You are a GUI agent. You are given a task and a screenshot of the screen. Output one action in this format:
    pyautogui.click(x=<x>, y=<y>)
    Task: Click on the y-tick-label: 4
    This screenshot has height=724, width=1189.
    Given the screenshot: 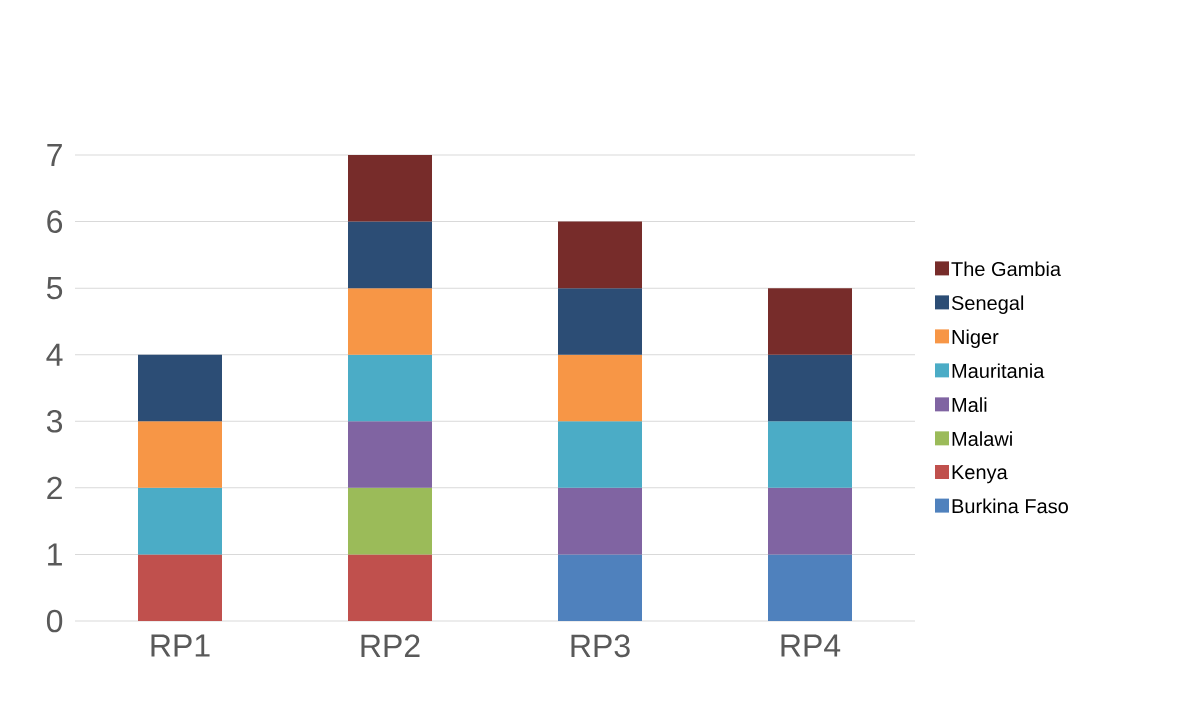 What is the action you would take?
    pyautogui.click(x=54, y=354)
    